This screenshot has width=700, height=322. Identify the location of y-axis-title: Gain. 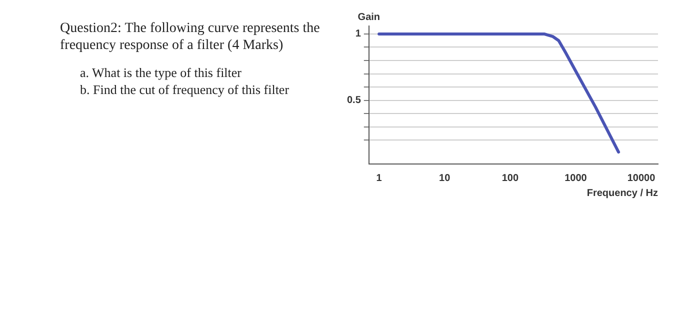
(369, 17).